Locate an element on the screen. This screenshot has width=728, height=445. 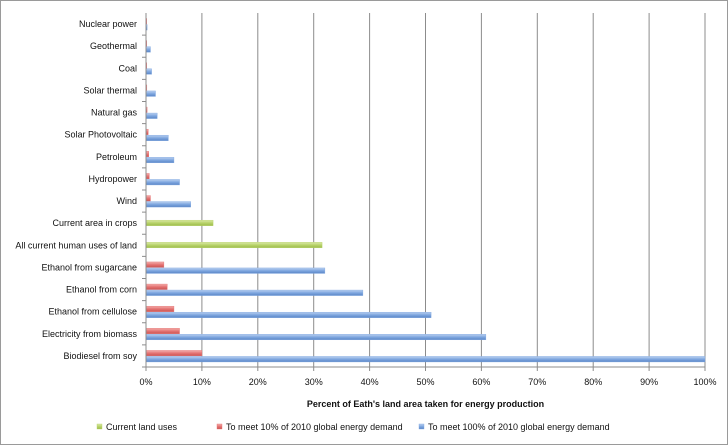
legend-entry: Current land uses is located at coordinates (142, 427).